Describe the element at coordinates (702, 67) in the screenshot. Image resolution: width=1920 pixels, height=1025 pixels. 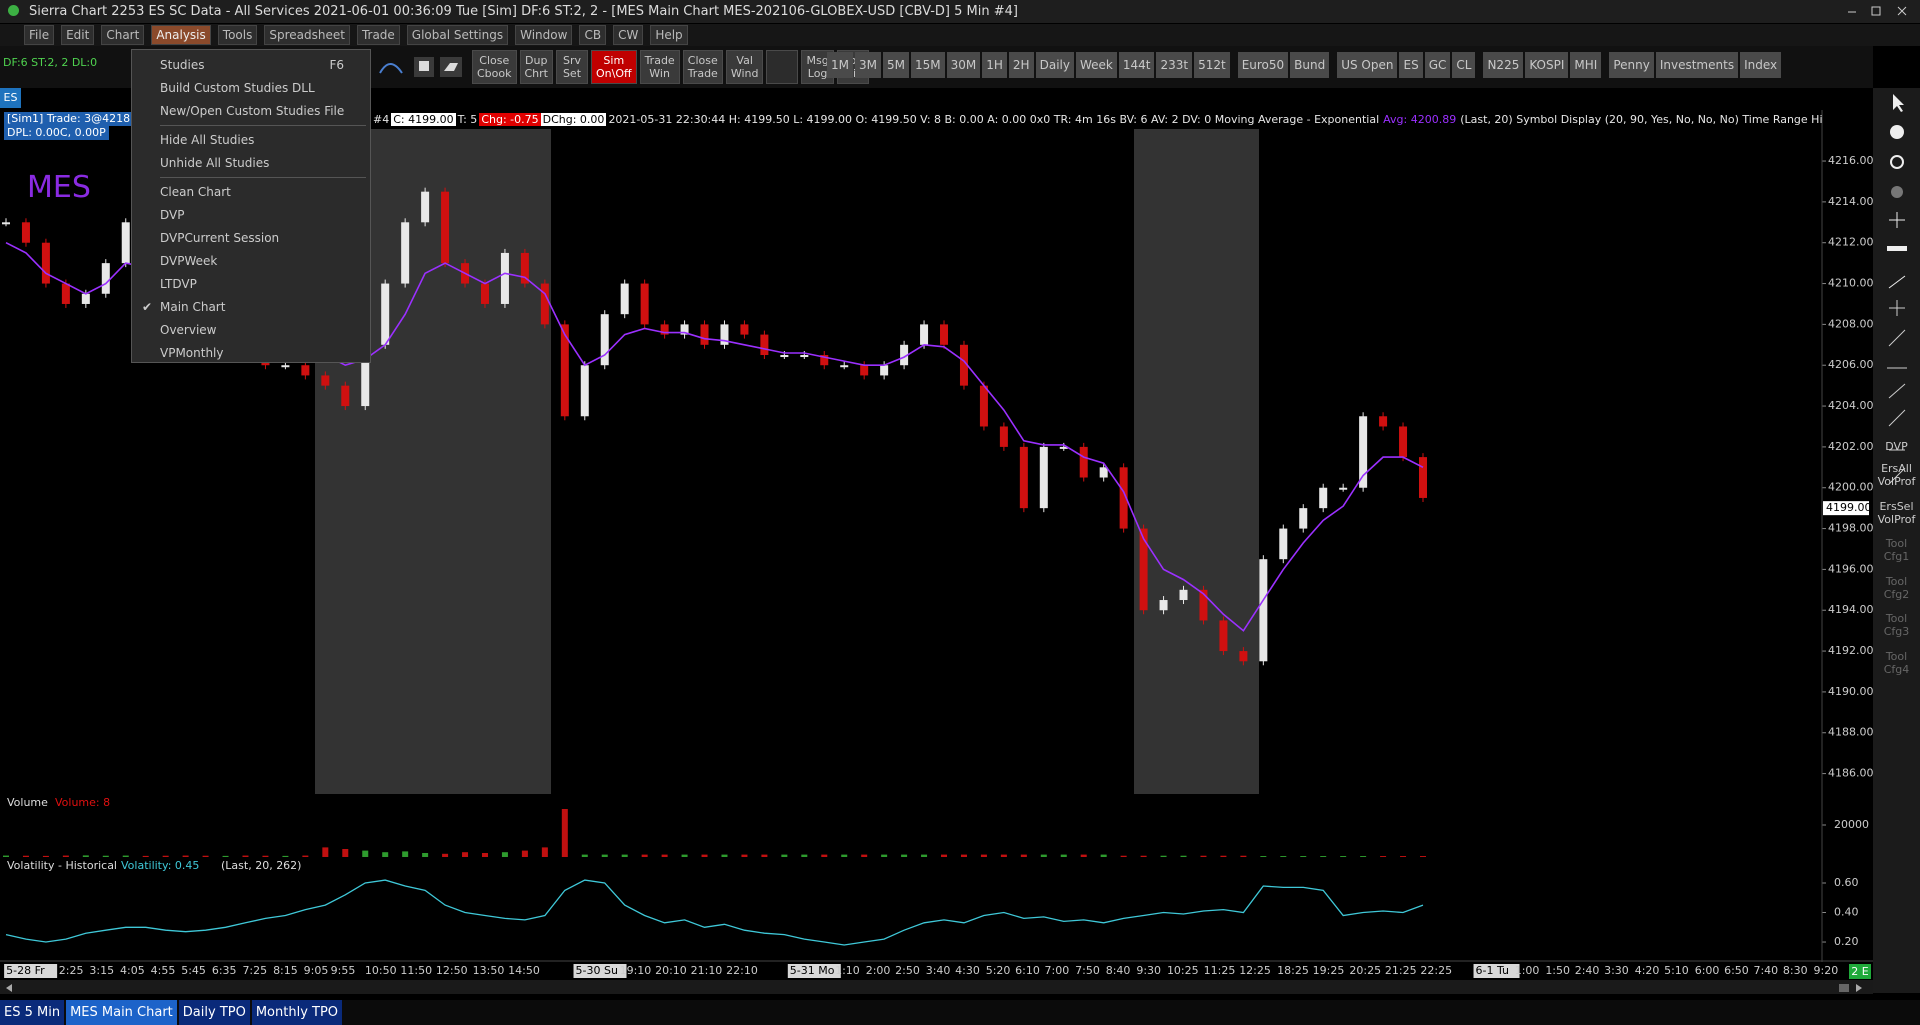
I see `toolbar-button: Close Trade` at that location.